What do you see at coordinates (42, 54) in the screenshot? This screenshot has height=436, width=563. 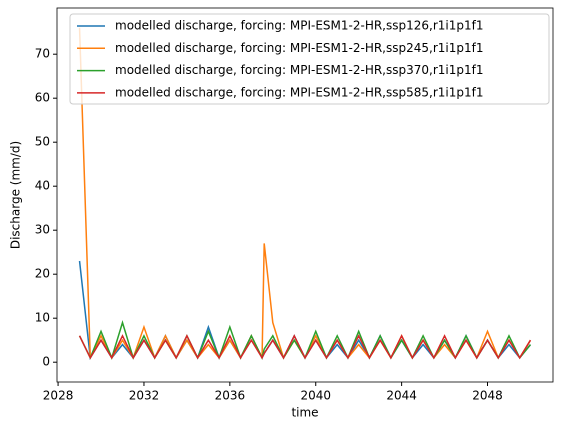 I see `y-tick-label: 70` at bounding box center [42, 54].